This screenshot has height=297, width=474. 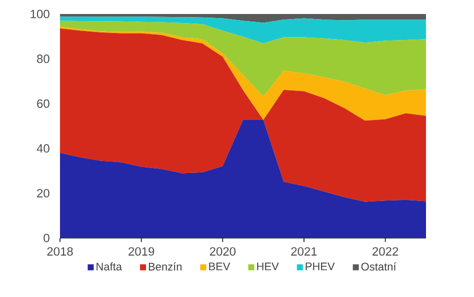 I want to click on legend-label: Ostatní, so click(x=378, y=266).